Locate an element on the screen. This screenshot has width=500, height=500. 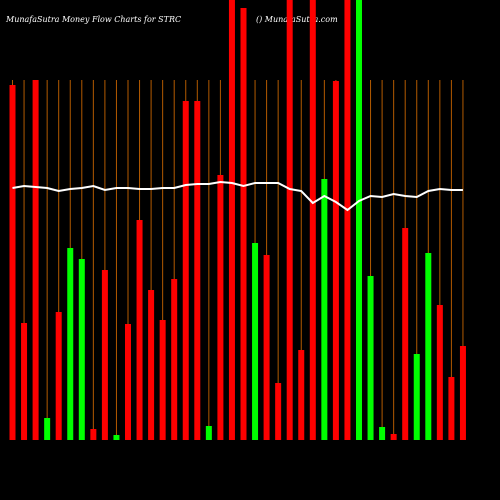
chart-title: MunafaSutra Money Flow Charts for STRC is located at coordinates (93, 19).